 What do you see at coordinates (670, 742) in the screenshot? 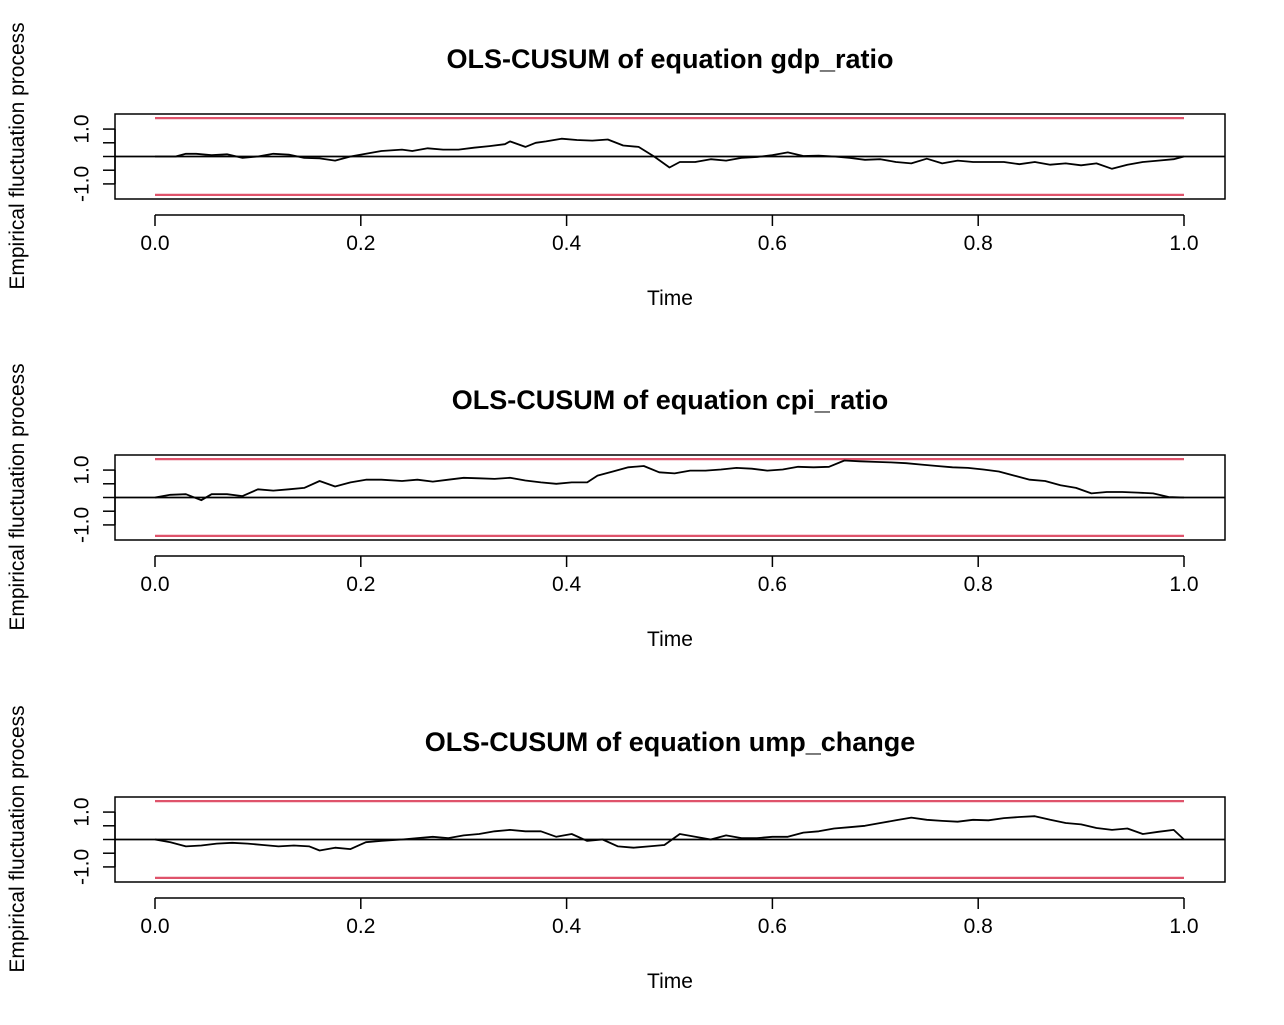
I see `chart-title: OLS-CUSUM of equation ump_change` at bounding box center [670, 742].